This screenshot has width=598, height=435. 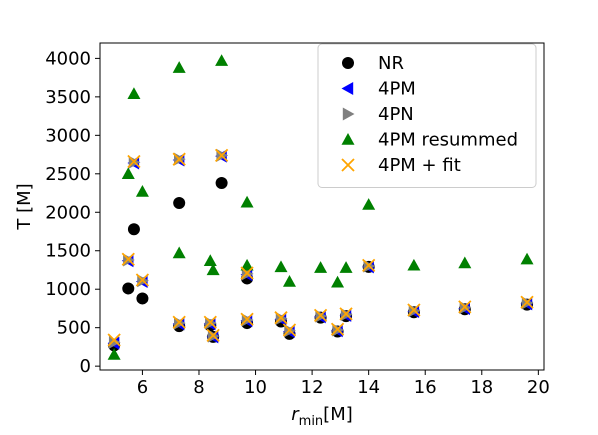 What do you see at coordinates (68, 251) in the screenshot?
I see `y-tick-label: 1500` at bounding box center [68, 251].